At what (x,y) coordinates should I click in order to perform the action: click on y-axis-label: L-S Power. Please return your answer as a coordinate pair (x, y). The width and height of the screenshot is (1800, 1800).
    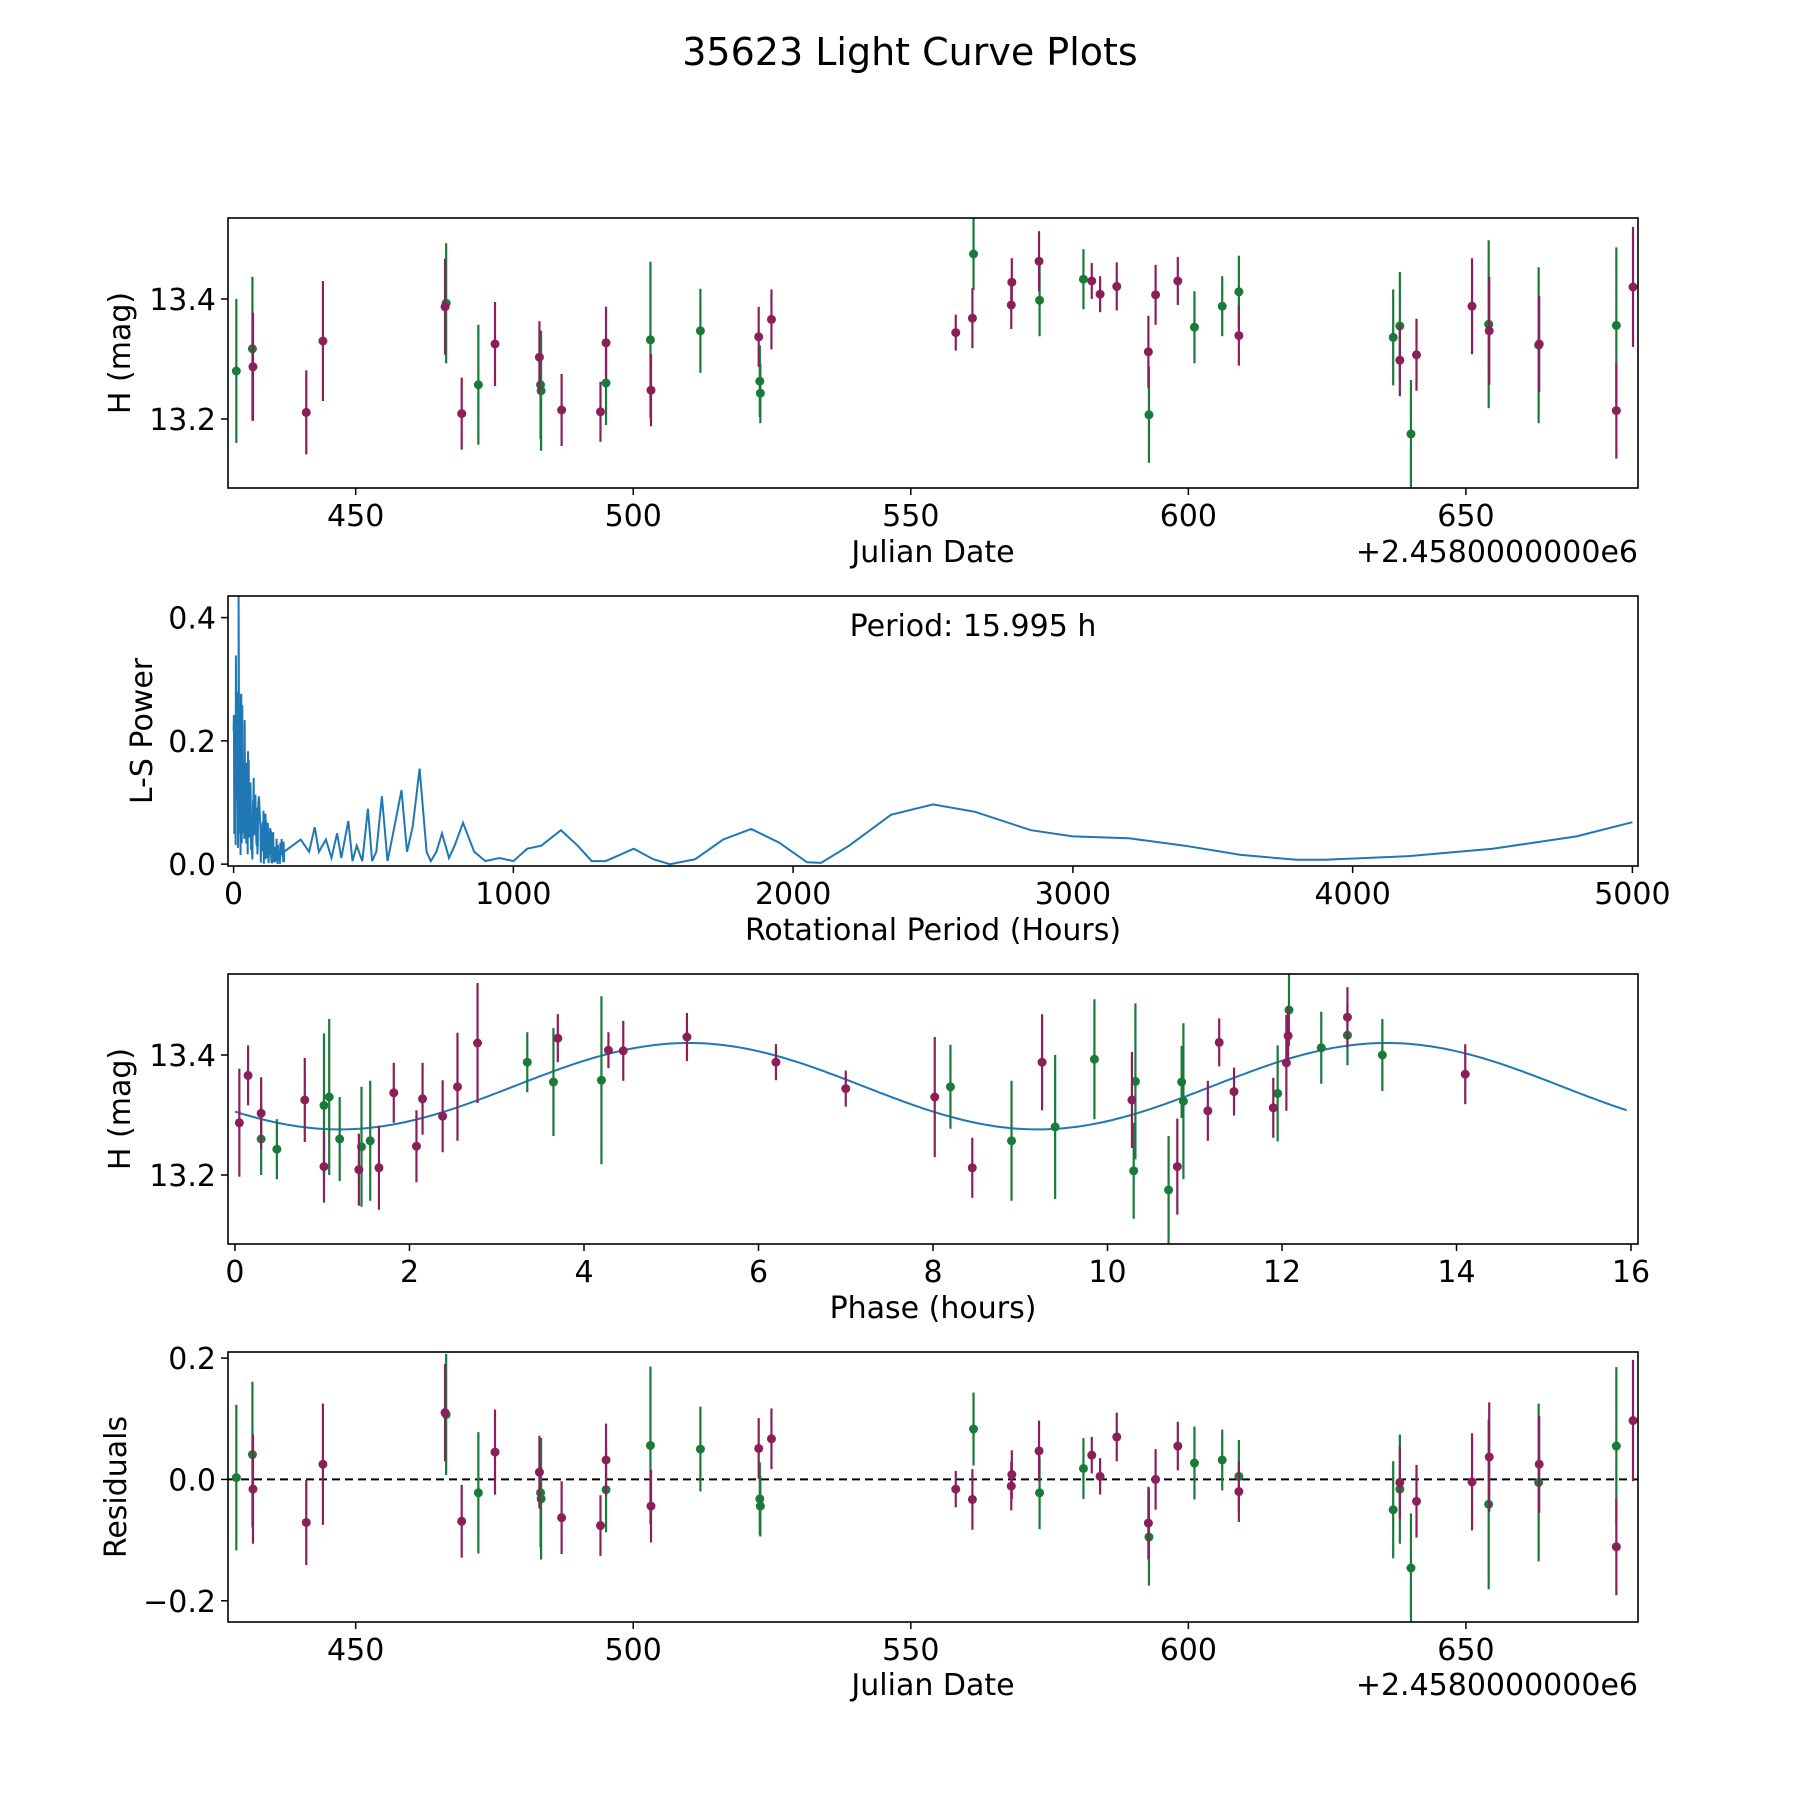
    Looking at the image, I should click on (142, 730).